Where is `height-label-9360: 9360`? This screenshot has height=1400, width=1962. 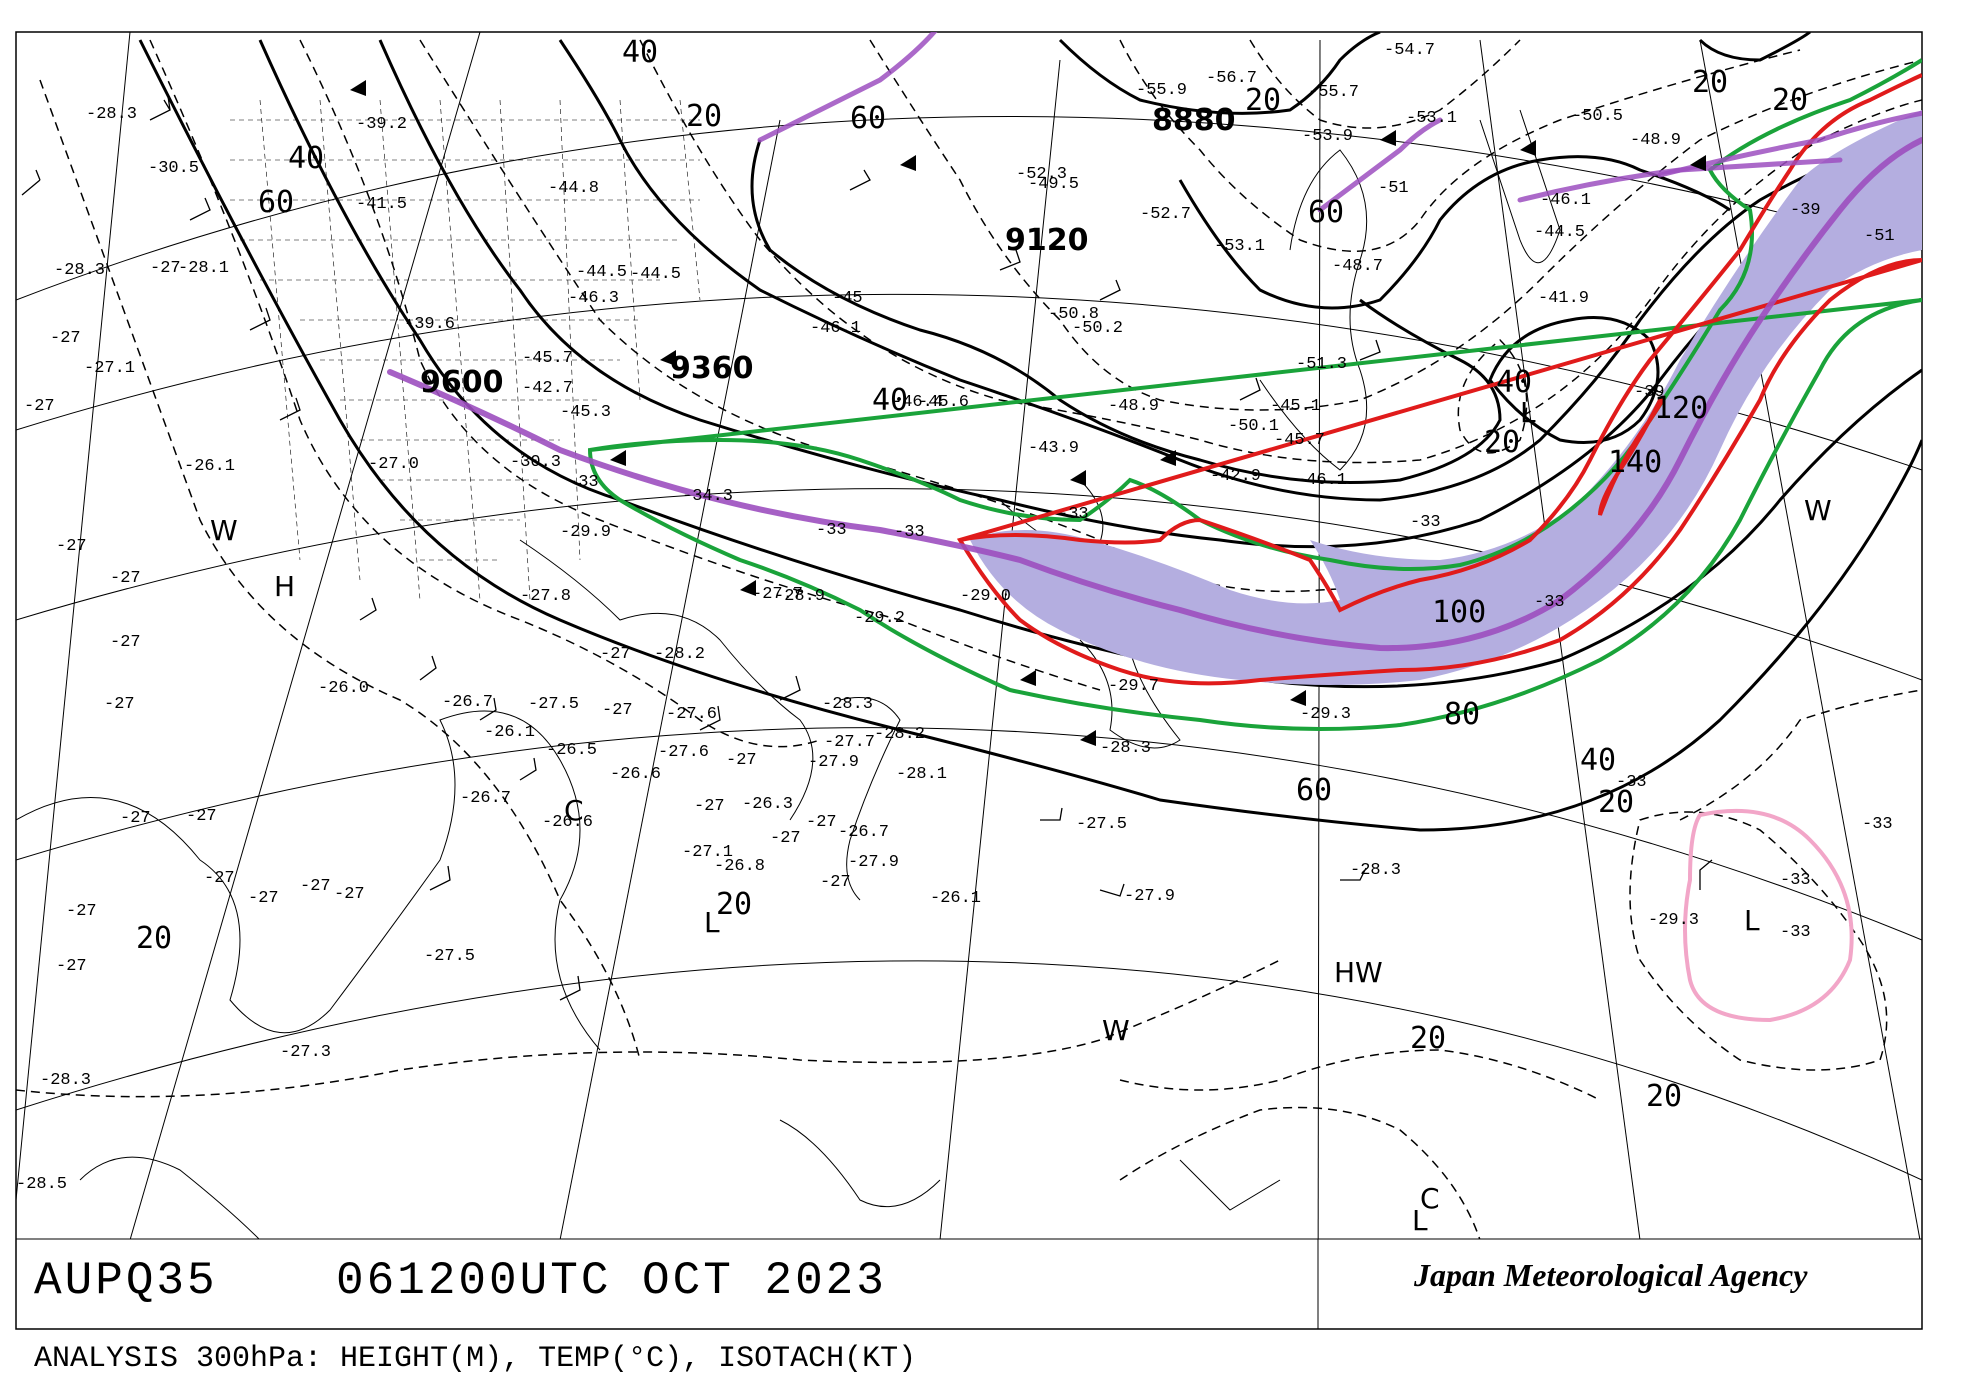
height-label-9360: 9360 is located at coordinates (712, 368).